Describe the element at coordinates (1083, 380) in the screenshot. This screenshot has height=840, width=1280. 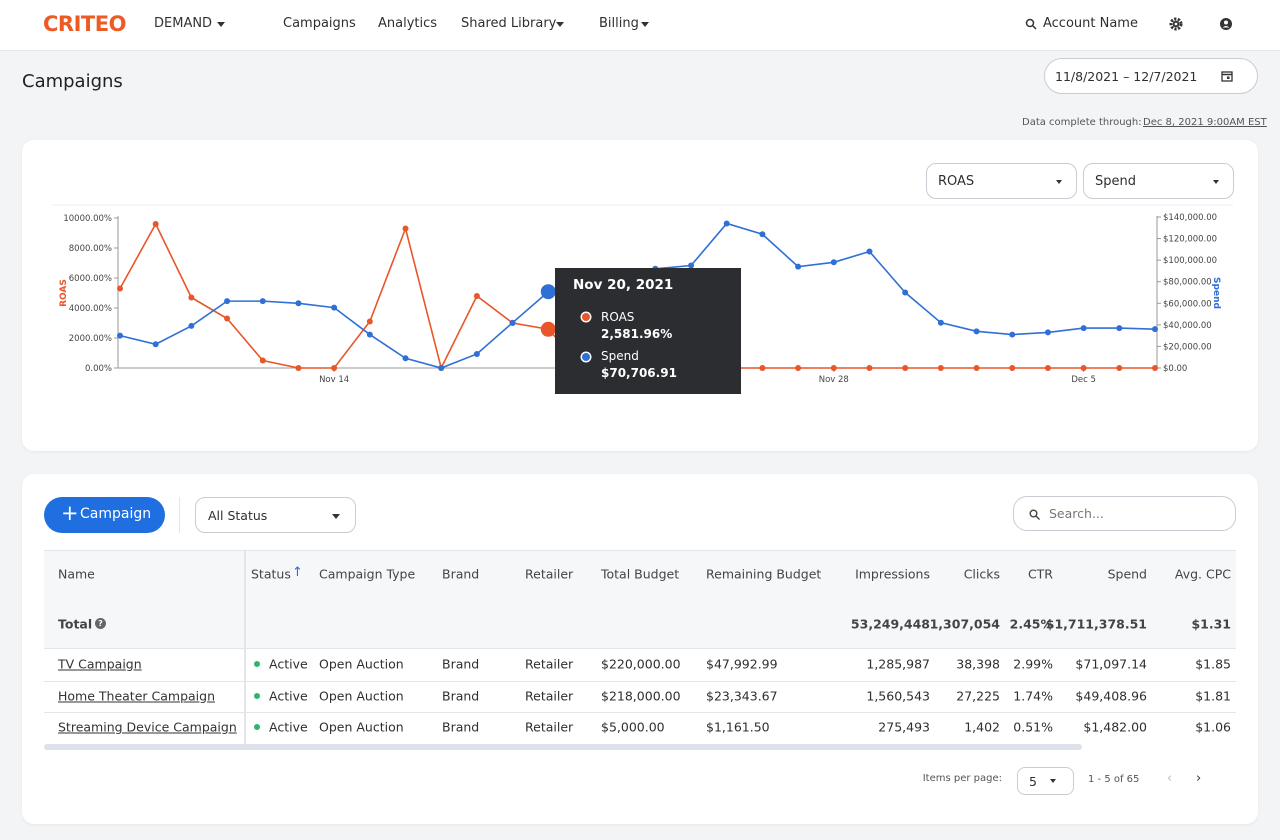
I see `x-tick-label: Dec 5` at that location.